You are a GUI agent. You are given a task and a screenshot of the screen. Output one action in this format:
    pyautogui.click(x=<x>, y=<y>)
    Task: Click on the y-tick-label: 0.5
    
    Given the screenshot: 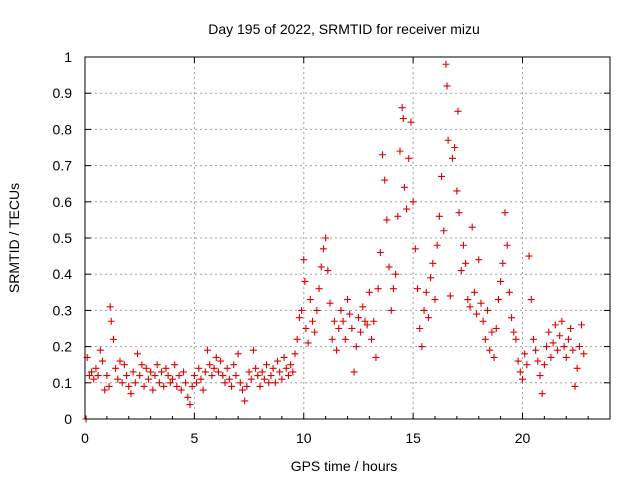 What is the action you would take?
    pyautogui.click(x=63, y=238)
    